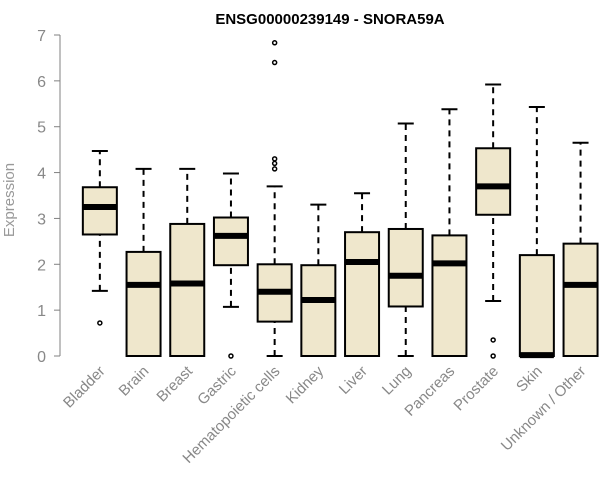 The width and height of the screenshot is (600, 500). What do you see at coordinates (353, 380) in the screenshot?
I see `x-tick-label: Liver` at bounding box center [353, 380].